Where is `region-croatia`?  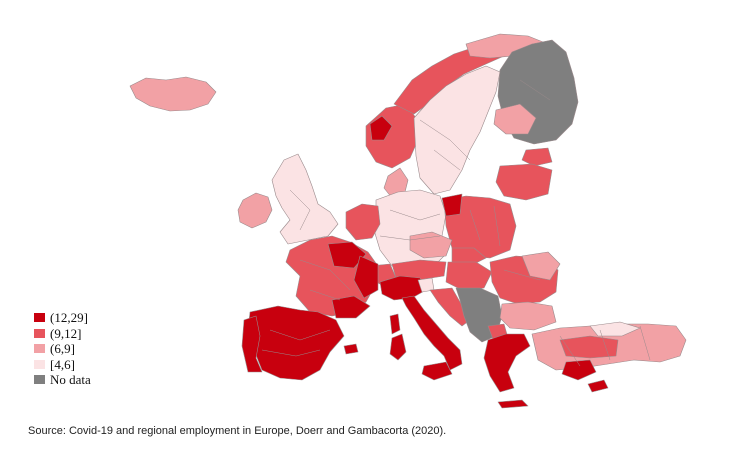
region-croatia is located at coordinates (450, 307).